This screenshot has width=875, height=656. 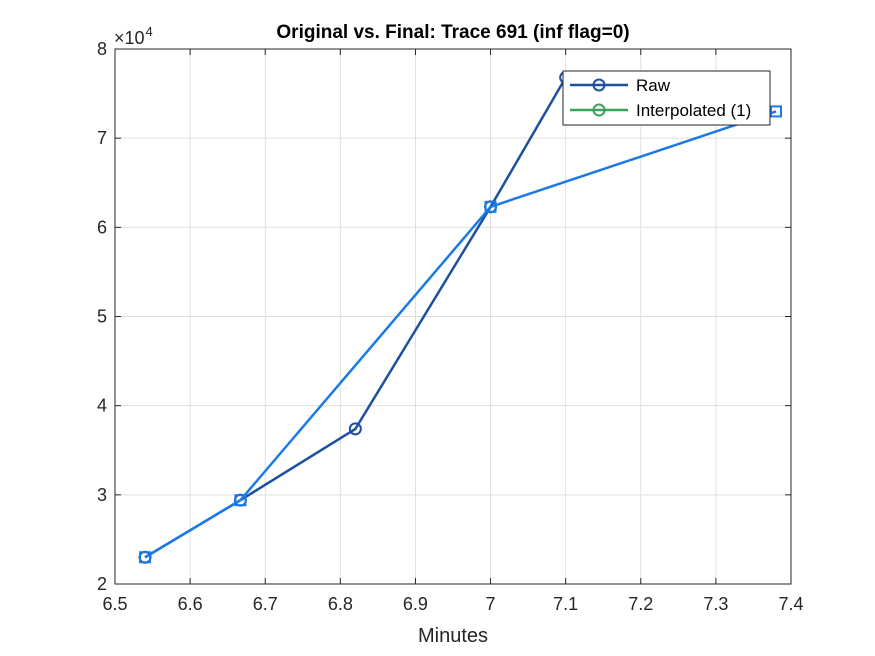 I want to click on y-tick-label: 6, so click(x=102, y=227).